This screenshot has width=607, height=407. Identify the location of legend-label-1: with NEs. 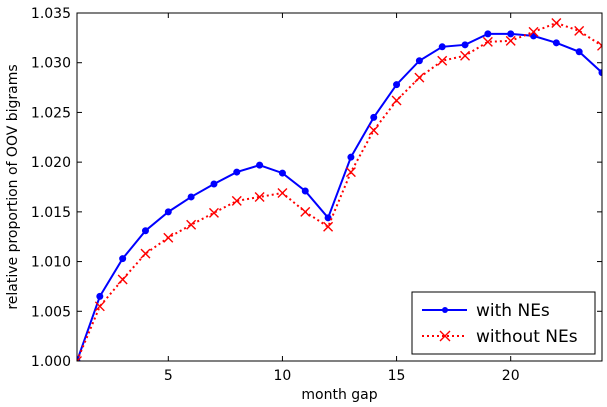
(513, 311).